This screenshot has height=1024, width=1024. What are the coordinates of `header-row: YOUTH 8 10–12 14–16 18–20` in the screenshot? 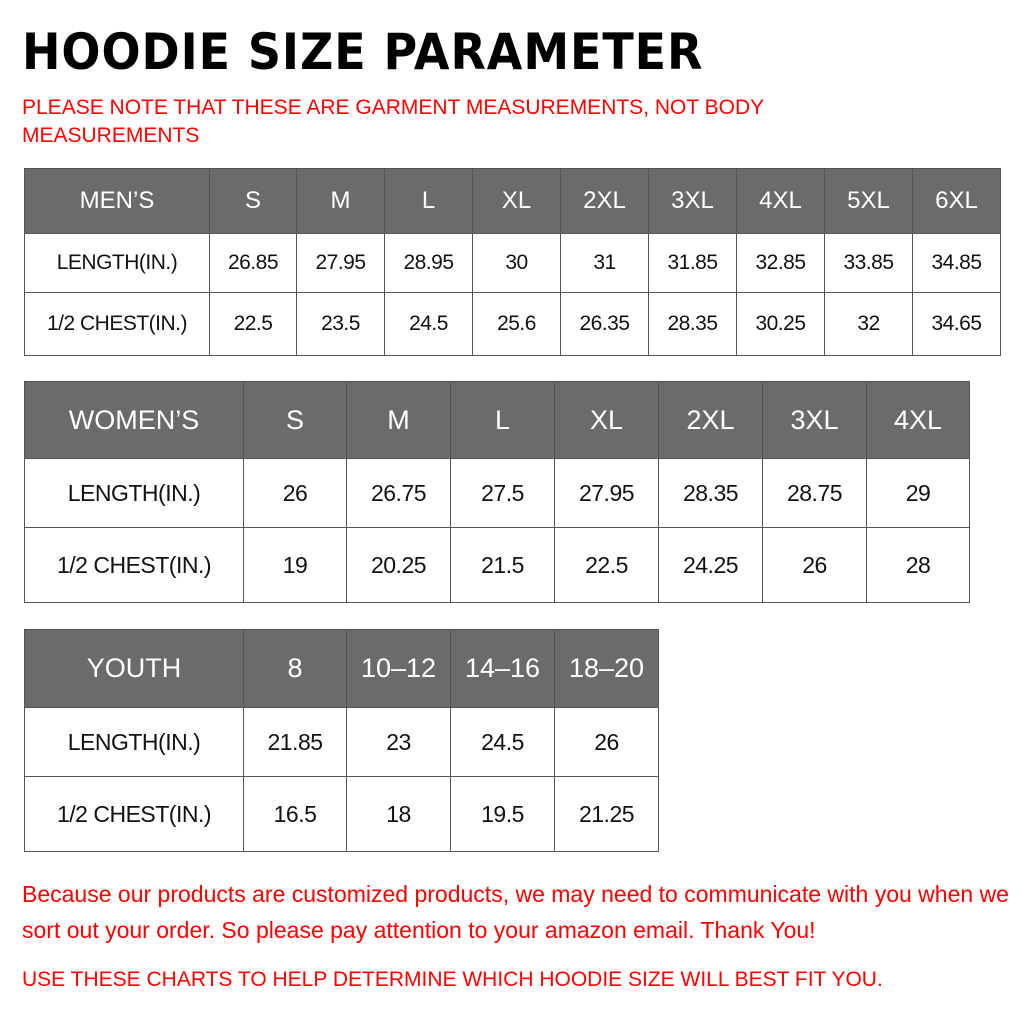 It's located at (341, 668).